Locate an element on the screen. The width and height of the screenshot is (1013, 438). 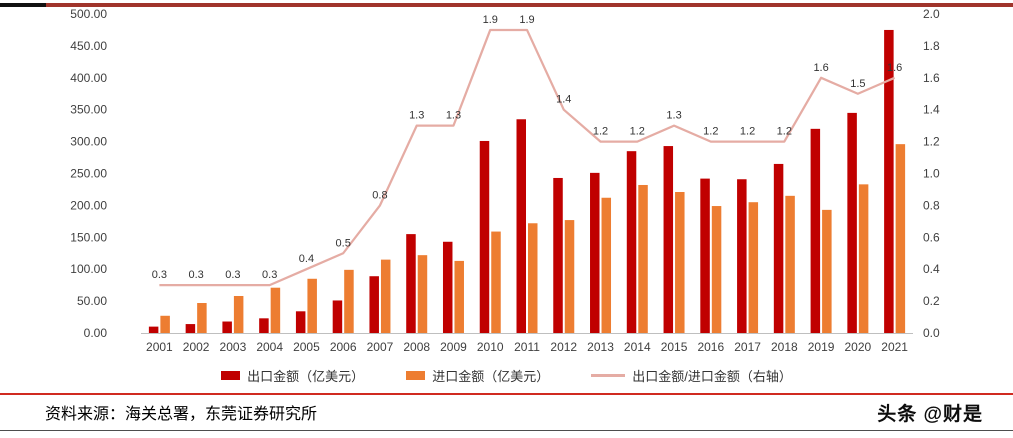
right-axis-tick: 0.0 is located at coordinates (931, 333).